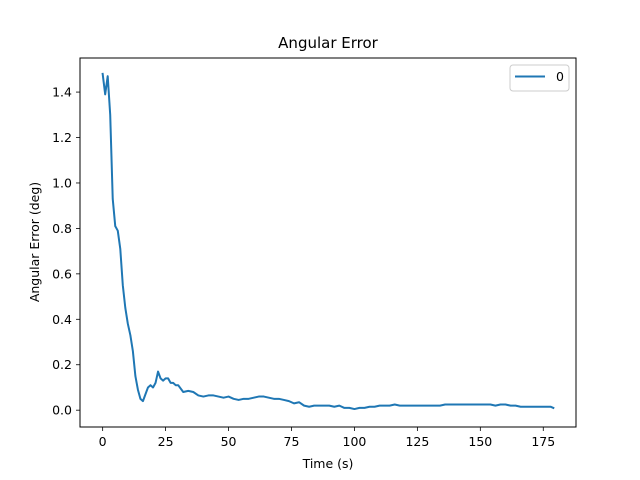 Image resolution: width=640 pixels, height=480 pixels. I want to click on y-tick-label: 0.2, so click(62, 364).